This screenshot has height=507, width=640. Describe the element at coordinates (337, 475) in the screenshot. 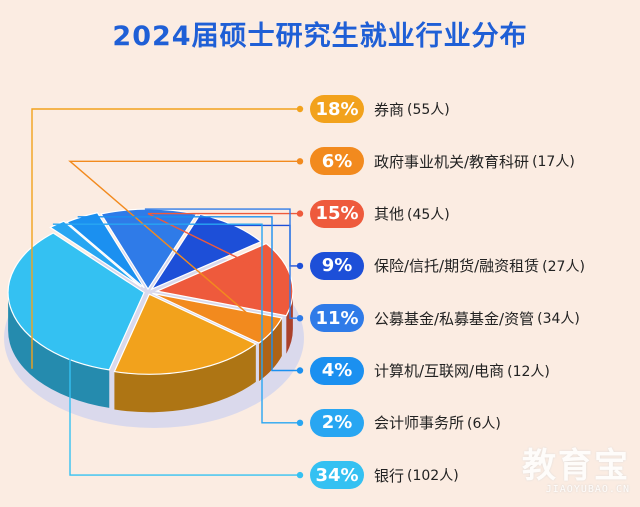

I see `legend-percent-badge: 34%` at that location.